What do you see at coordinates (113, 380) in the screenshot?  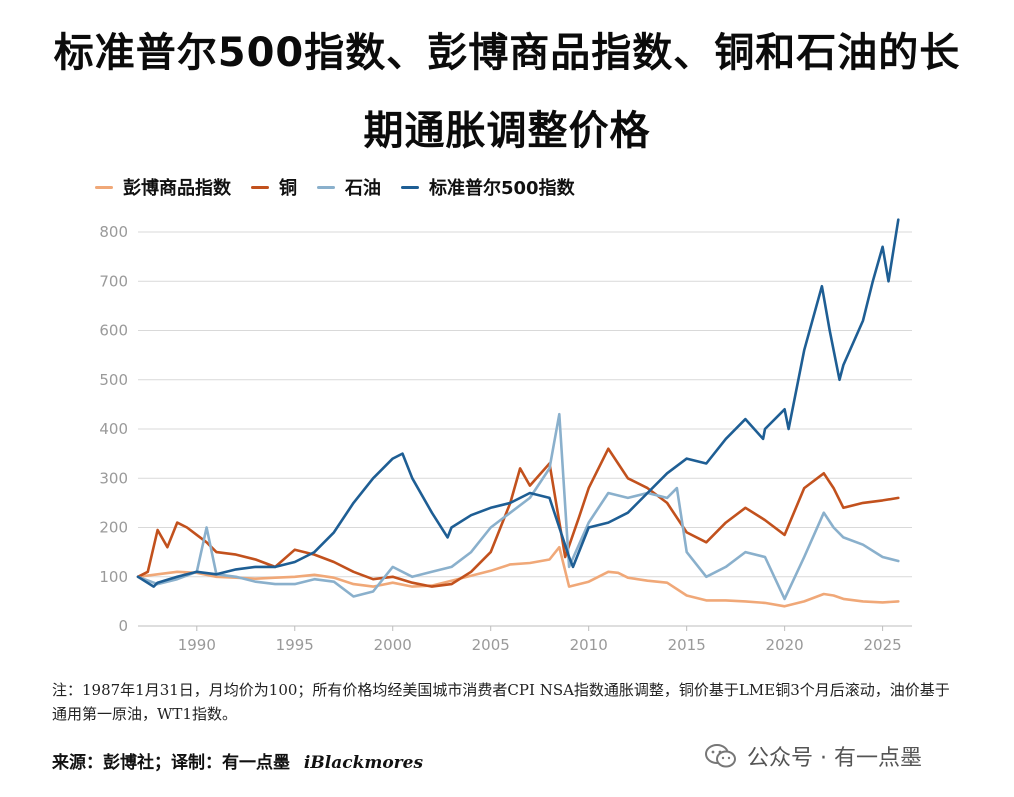 I see `y-tick-label-500: 500` at bounding box center [113, 380].